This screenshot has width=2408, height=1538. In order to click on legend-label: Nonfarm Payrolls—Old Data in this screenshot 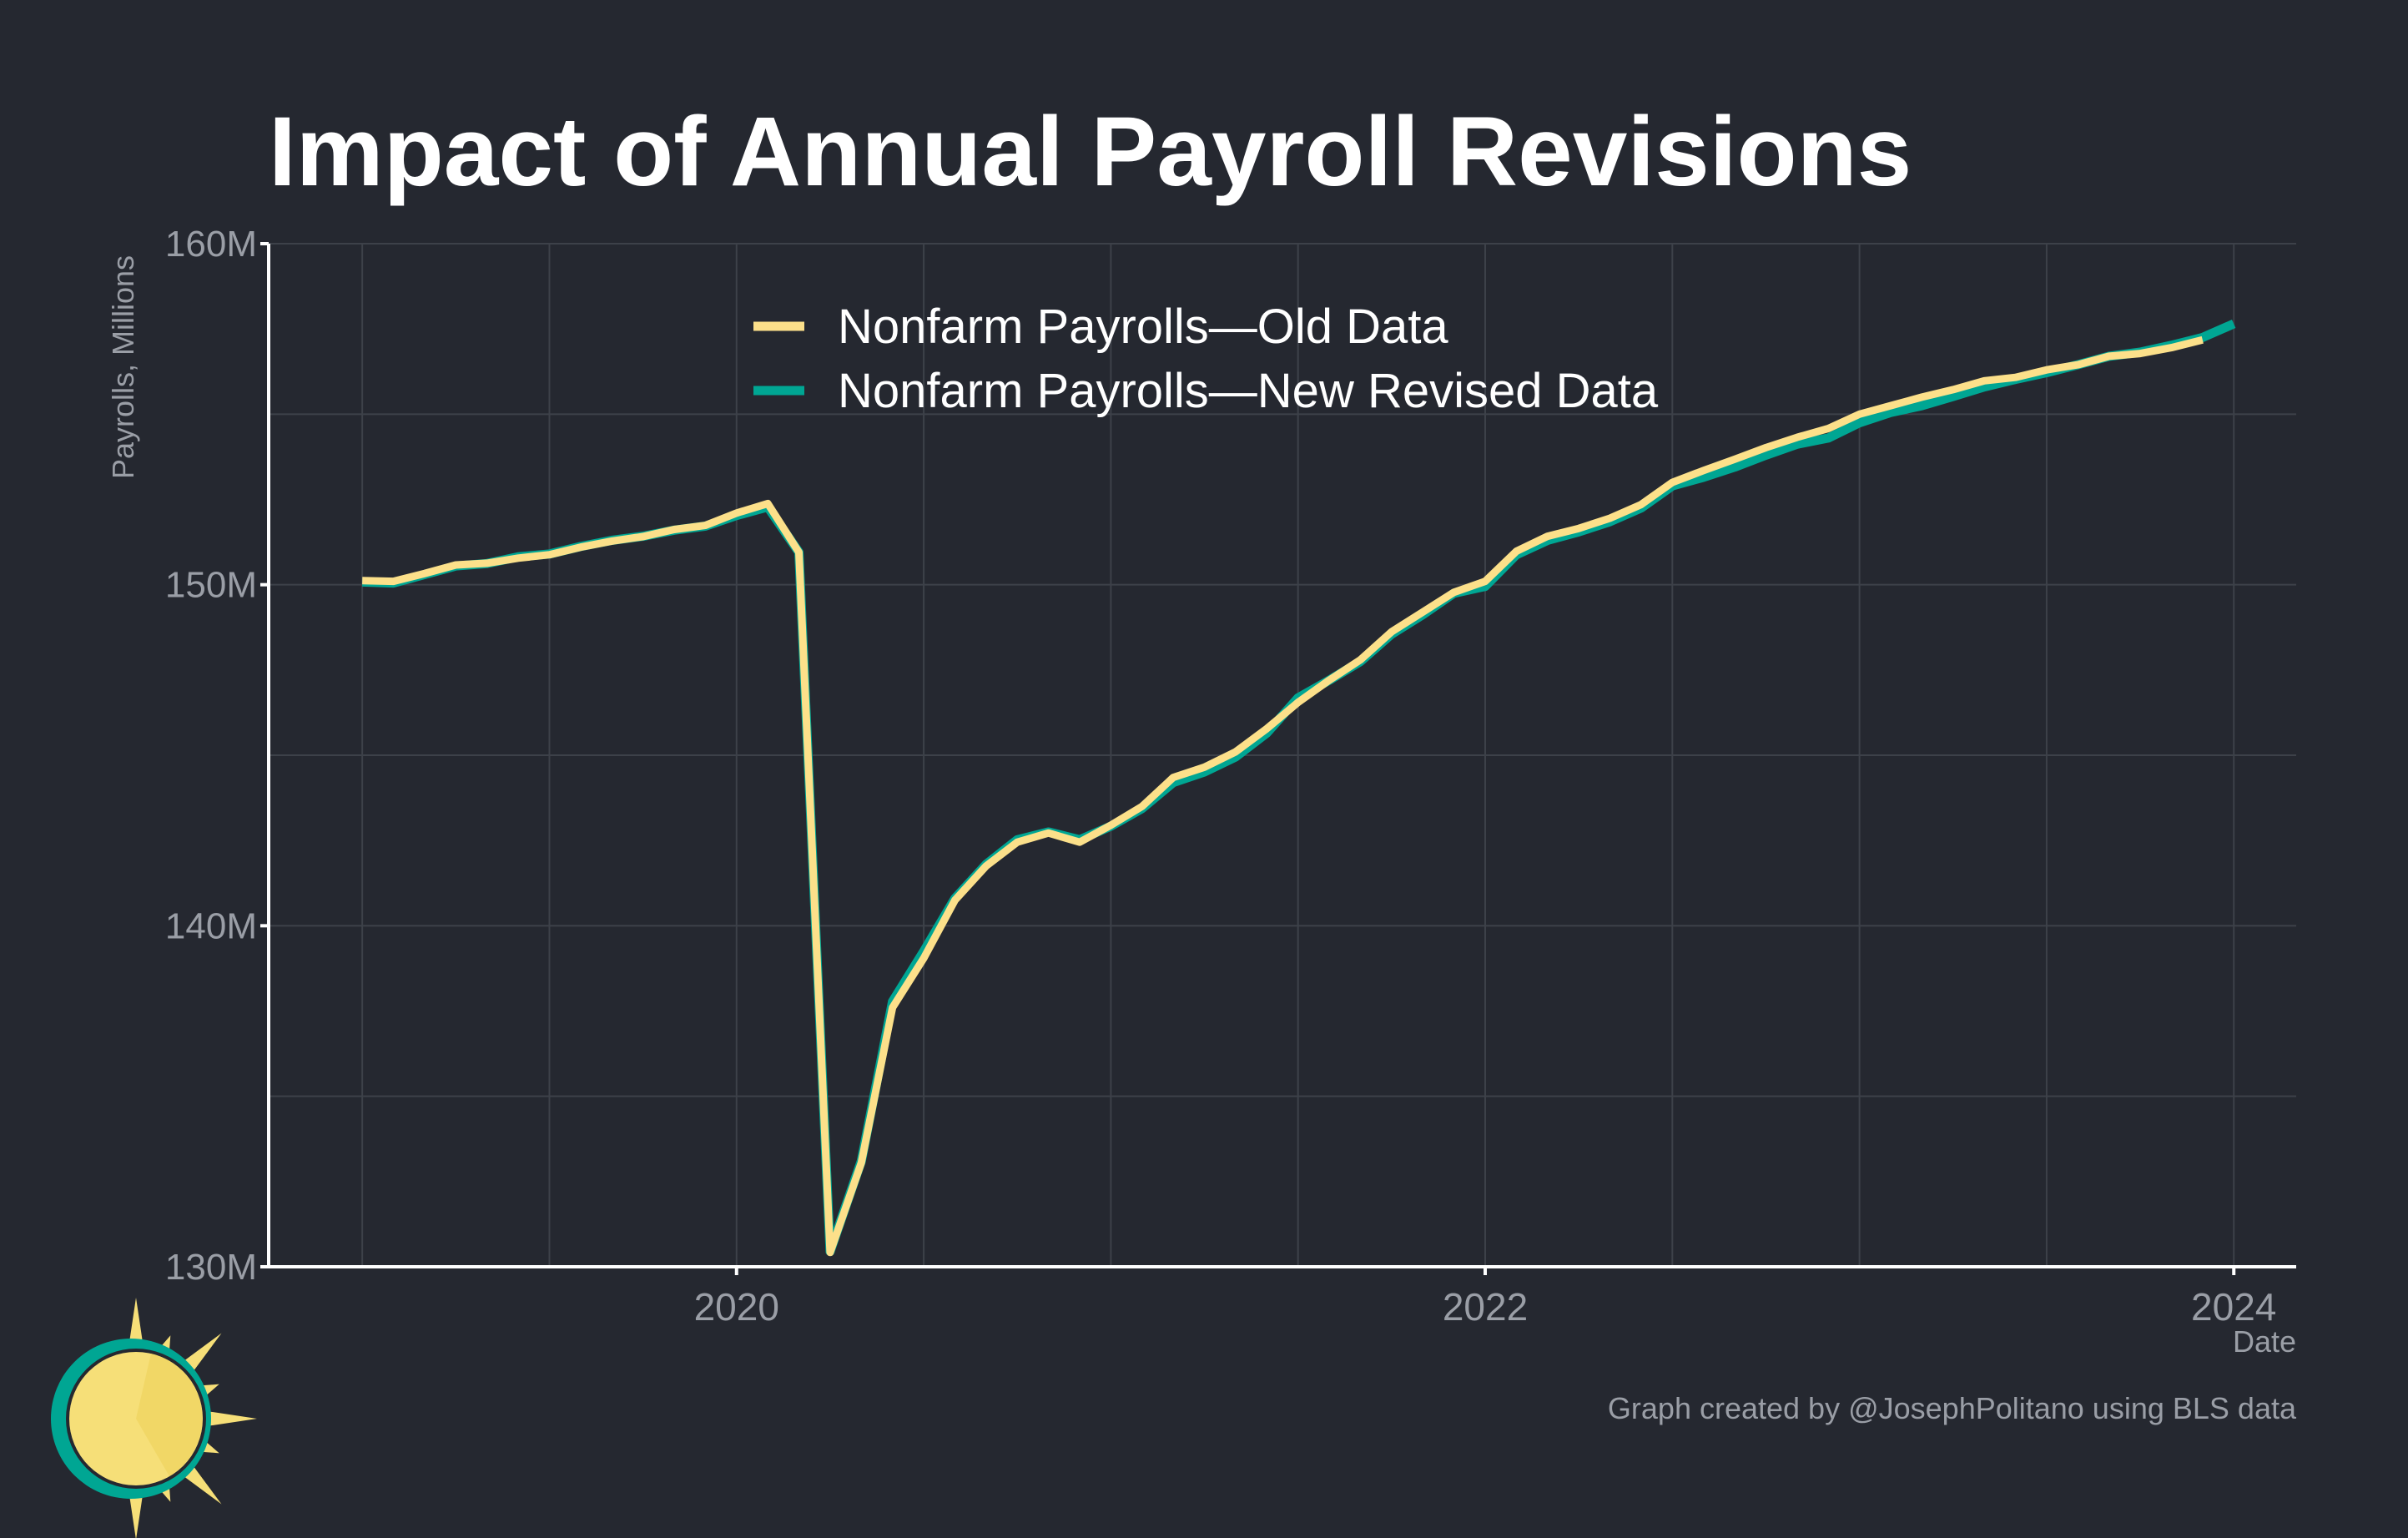, I will do `click(1143, 327)`.